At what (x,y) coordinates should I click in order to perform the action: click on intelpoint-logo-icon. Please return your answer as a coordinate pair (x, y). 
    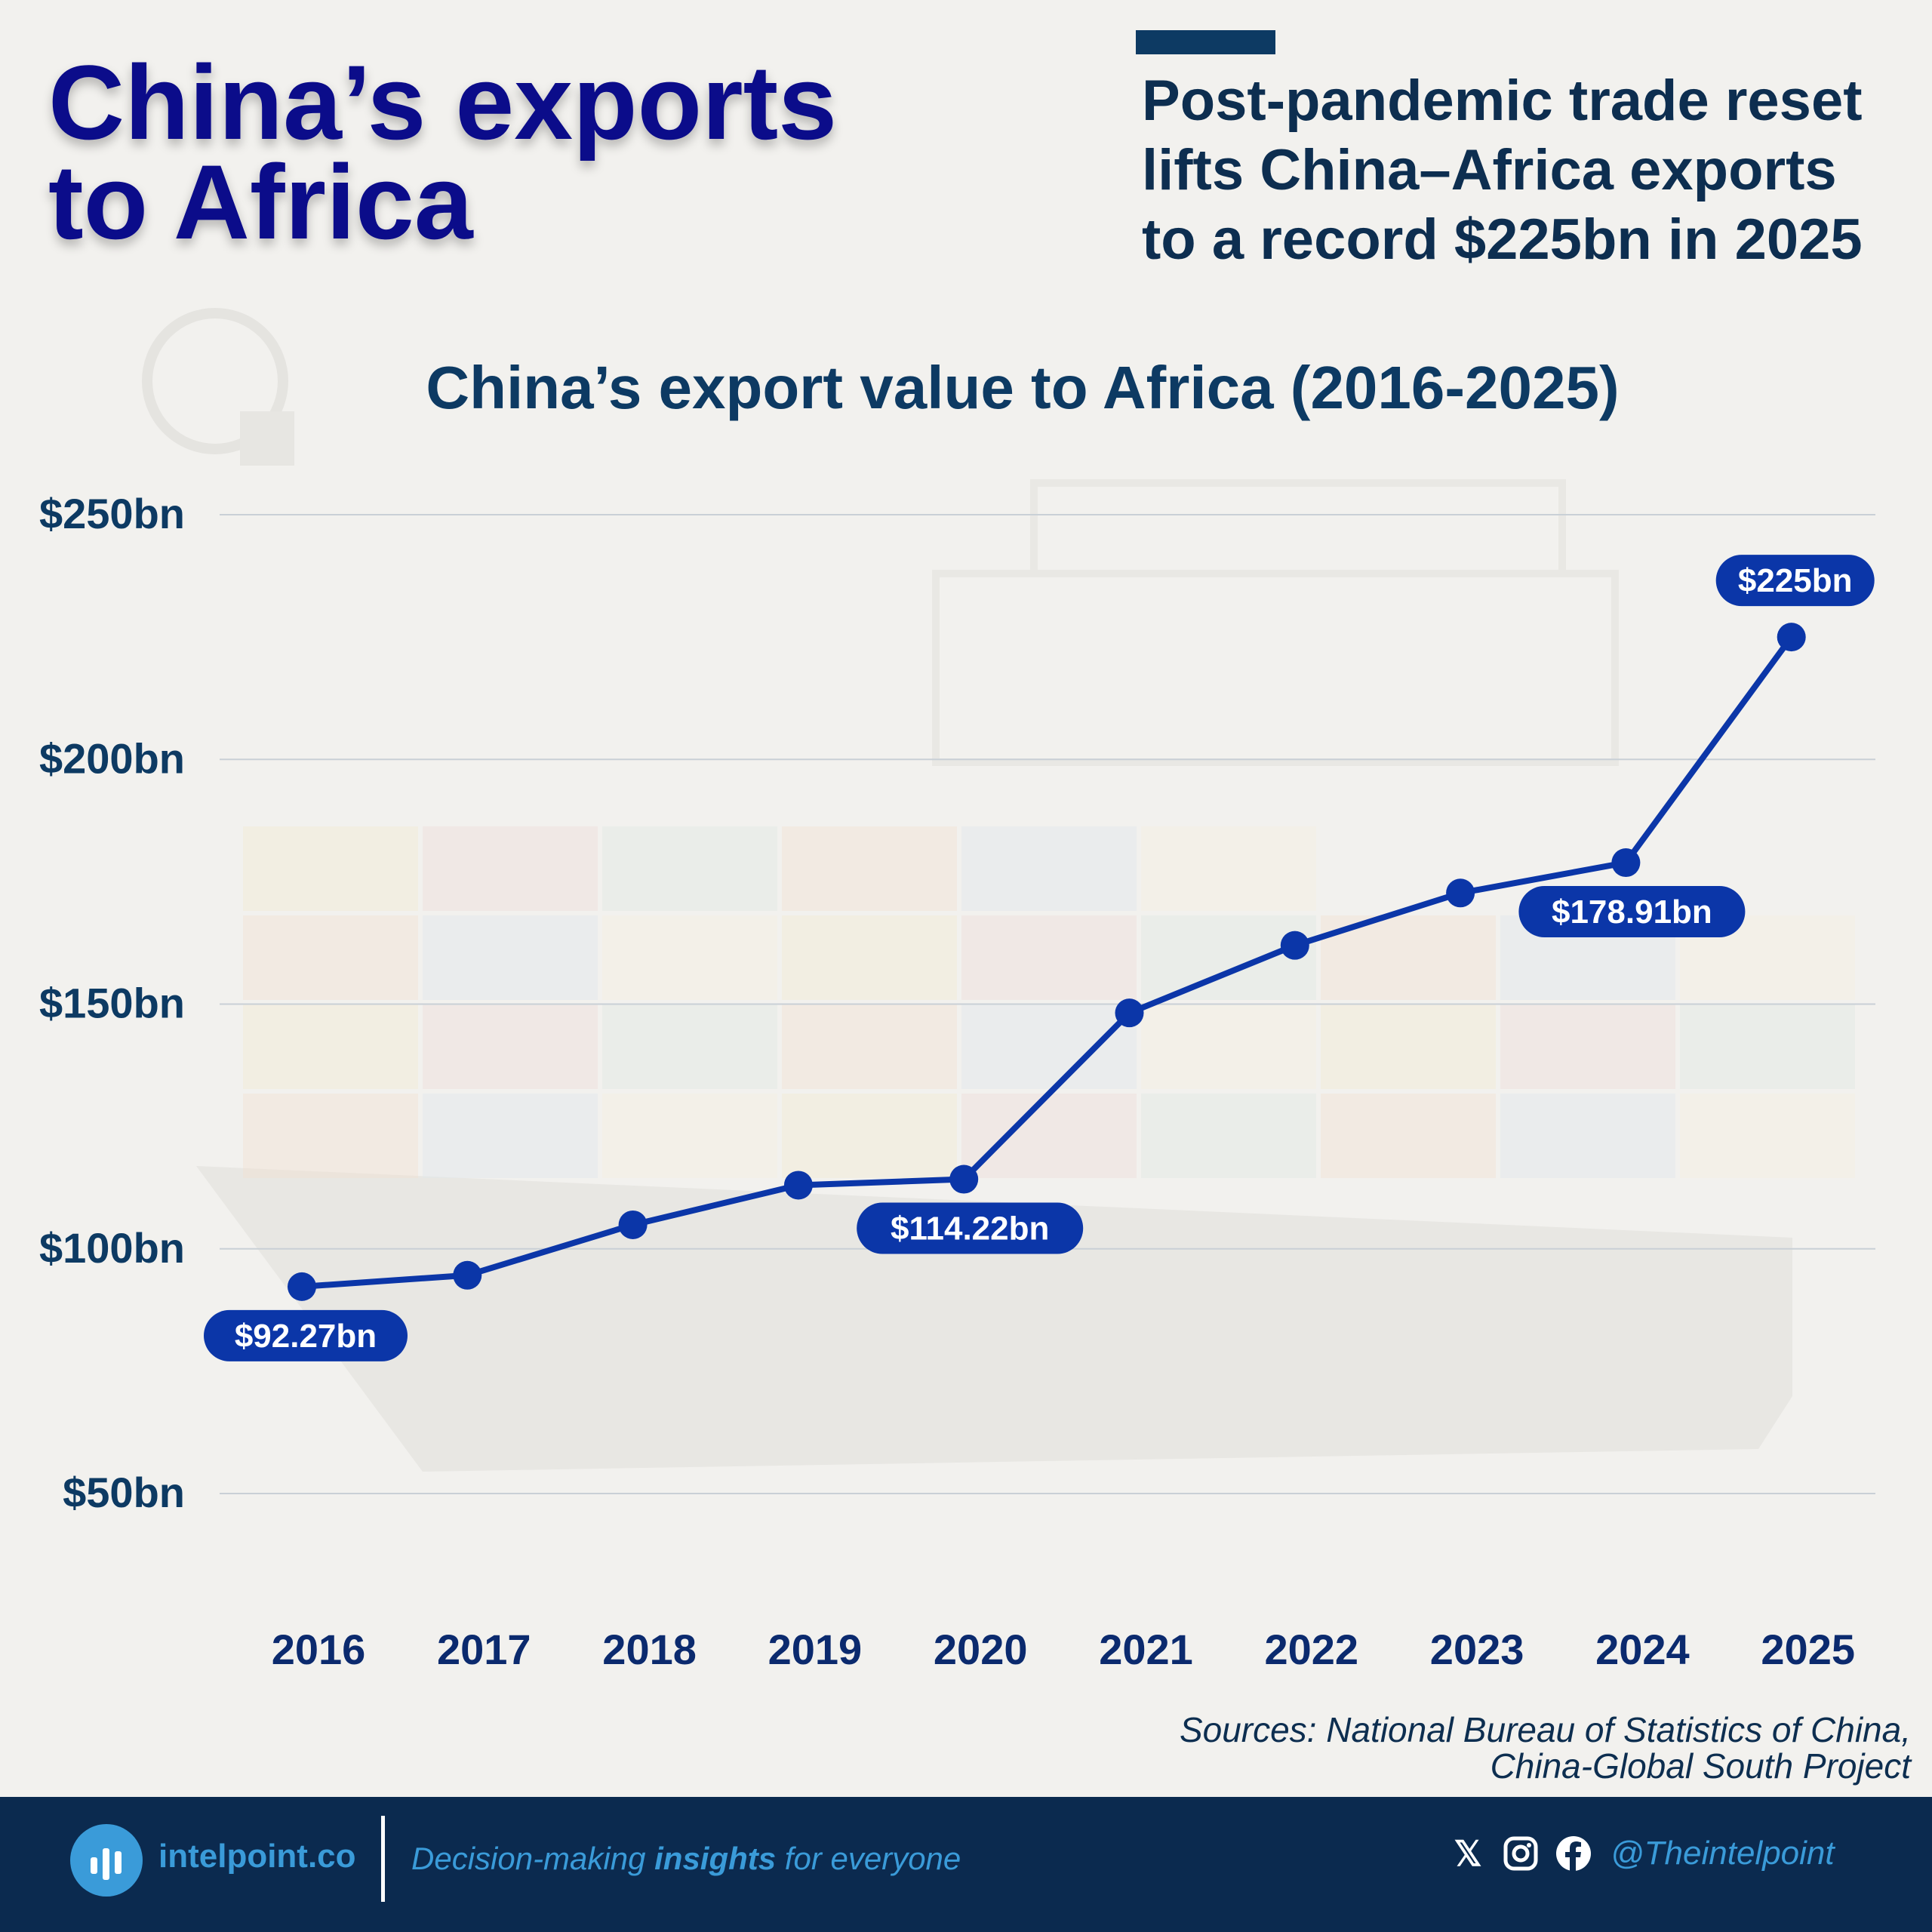
    Looking at the image, I should click on (106, 1860).